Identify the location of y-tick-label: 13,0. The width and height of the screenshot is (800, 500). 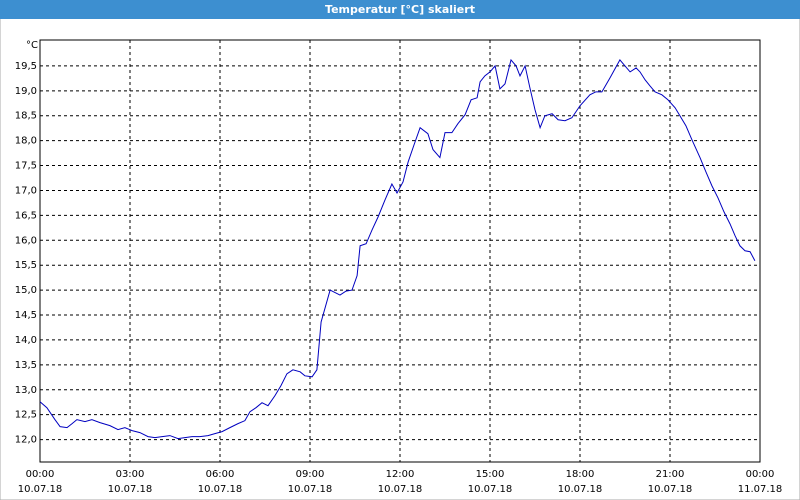
(26, 390).